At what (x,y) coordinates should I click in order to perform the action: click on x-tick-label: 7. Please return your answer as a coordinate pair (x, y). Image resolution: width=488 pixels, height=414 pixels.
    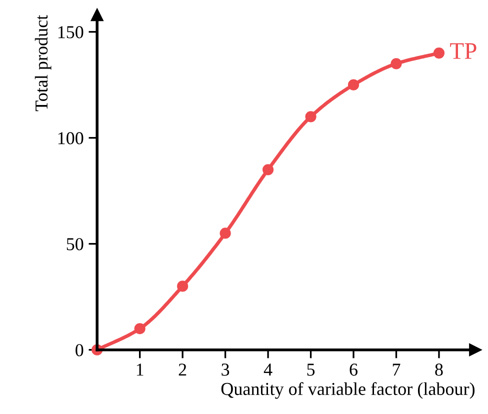
    Looking at the image, I should click on (396, 370).